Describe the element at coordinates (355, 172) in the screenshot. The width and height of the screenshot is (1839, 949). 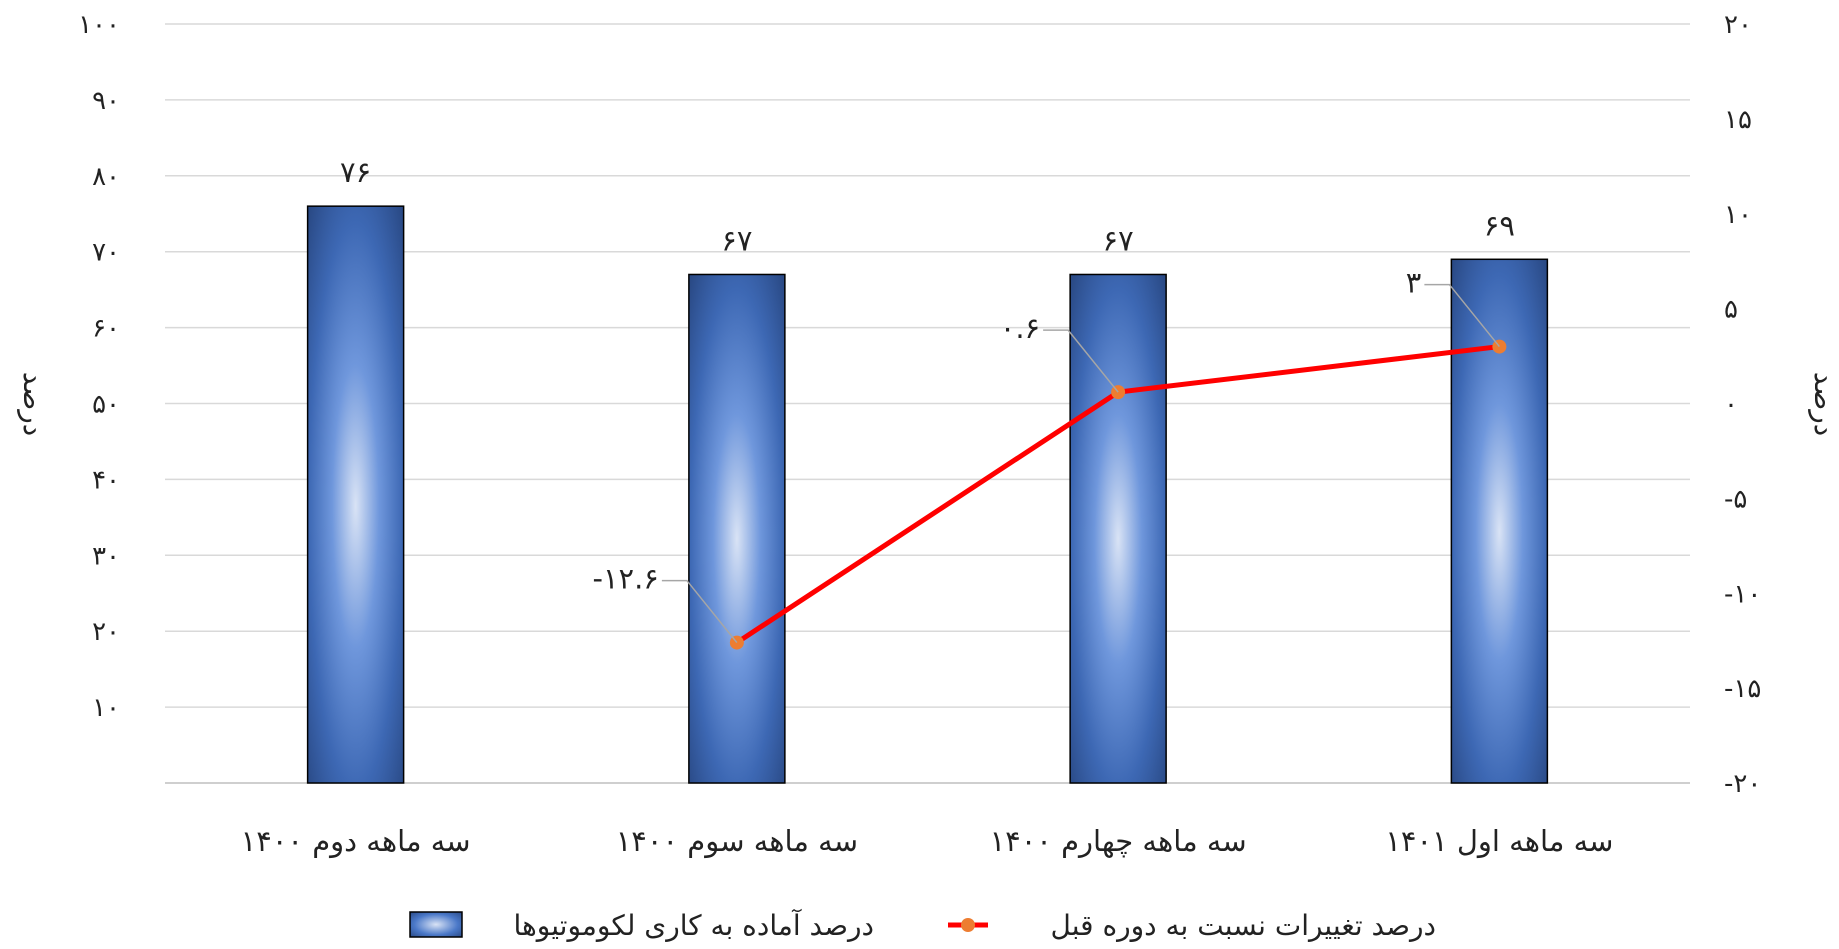
I see `bar-value-label: ۷۶` at that location.